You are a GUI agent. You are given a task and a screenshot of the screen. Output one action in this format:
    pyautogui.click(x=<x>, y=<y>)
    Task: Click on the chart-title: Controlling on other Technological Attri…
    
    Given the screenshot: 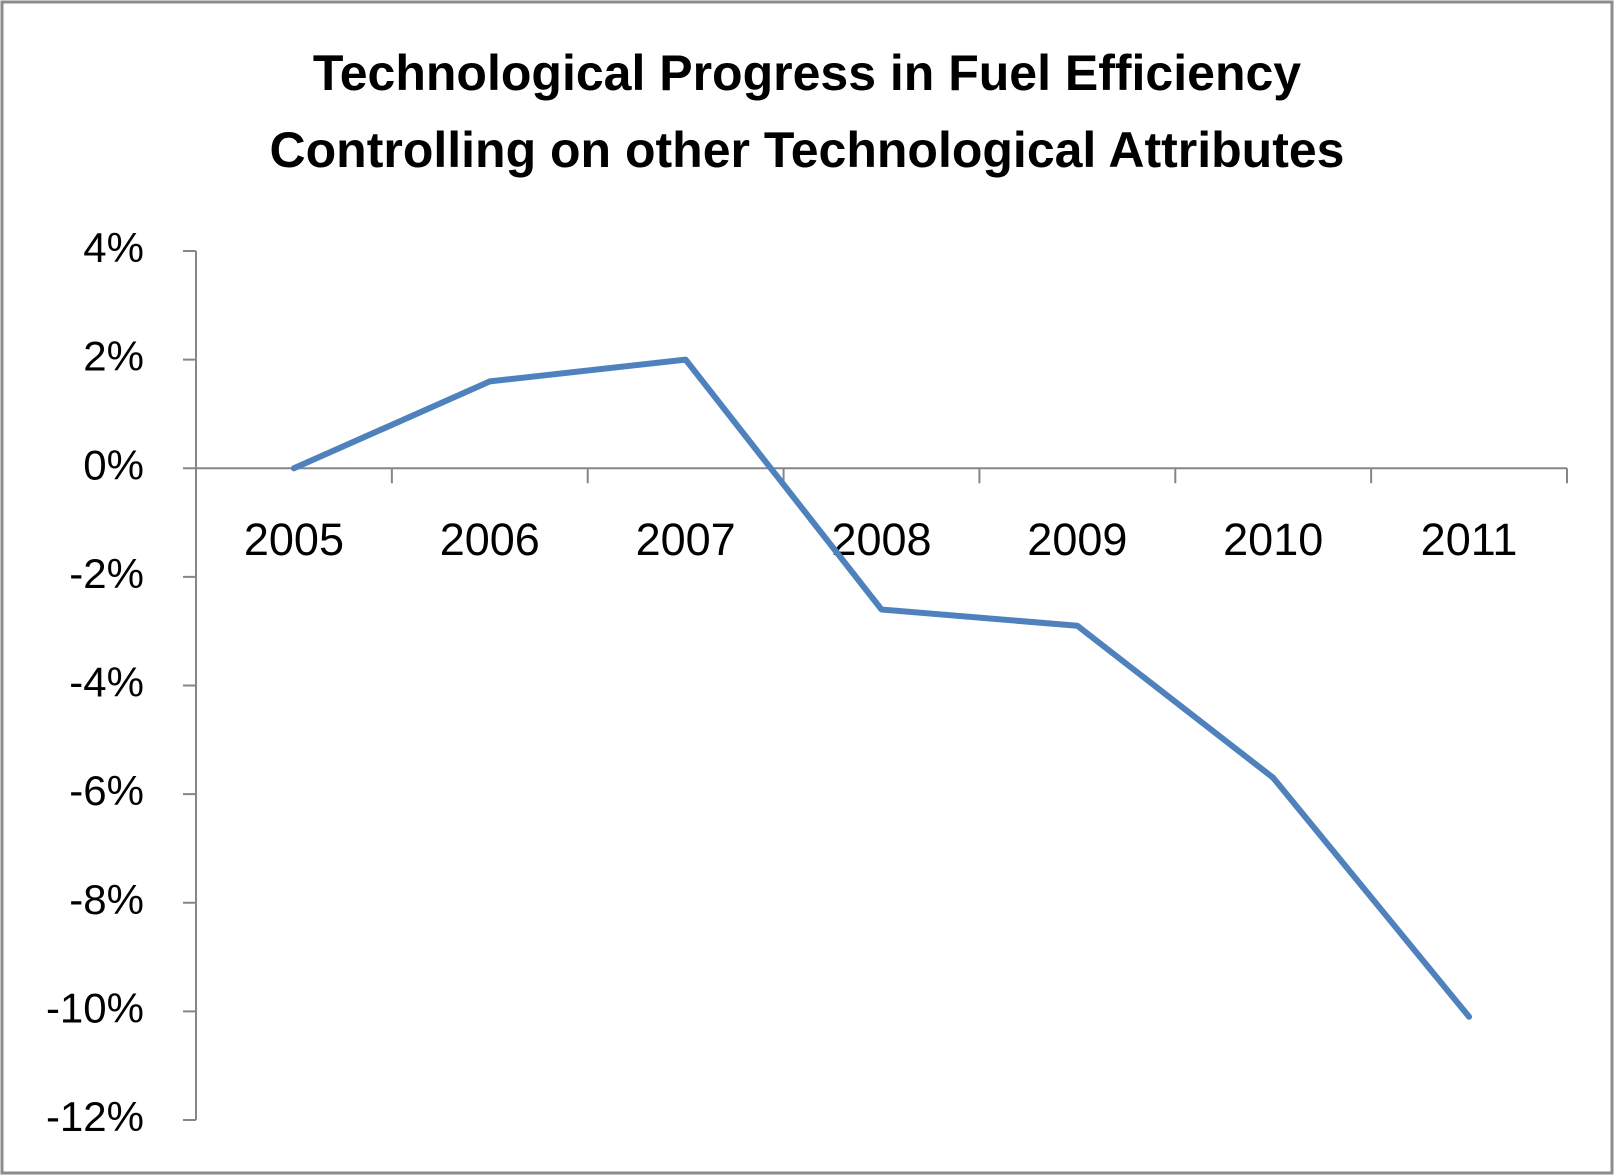 What is the action you would take?
    pyautogui.click(x=807, y=150)
    